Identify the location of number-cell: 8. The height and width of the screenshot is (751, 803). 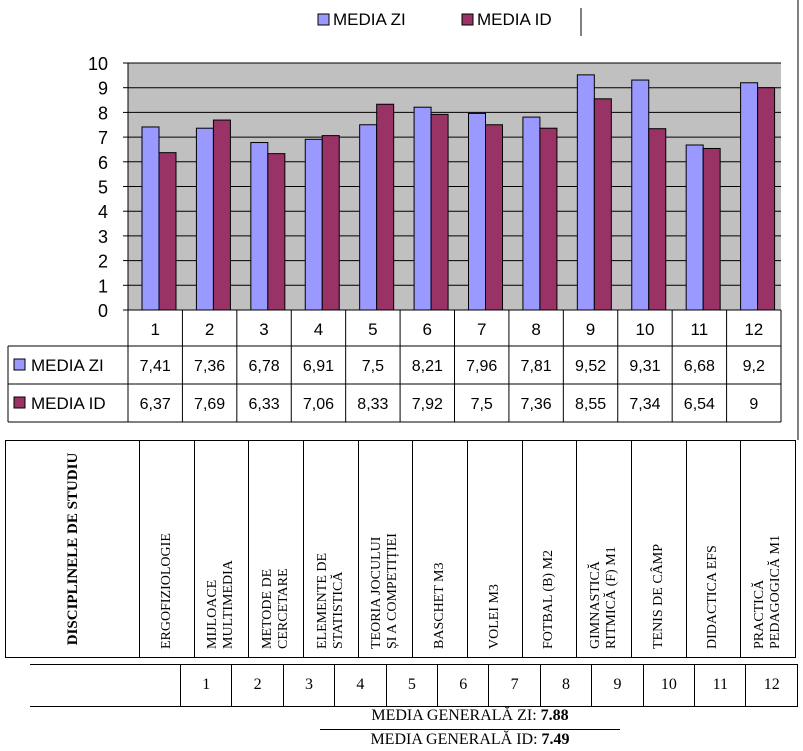
(566, 685).